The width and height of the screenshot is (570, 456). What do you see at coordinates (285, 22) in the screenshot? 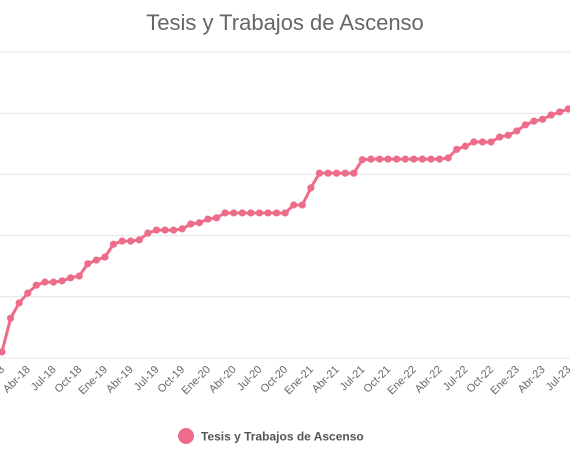
I see `chart-title: Tesis y Trabajos de Ascenso` at bounding box center [285, 22].